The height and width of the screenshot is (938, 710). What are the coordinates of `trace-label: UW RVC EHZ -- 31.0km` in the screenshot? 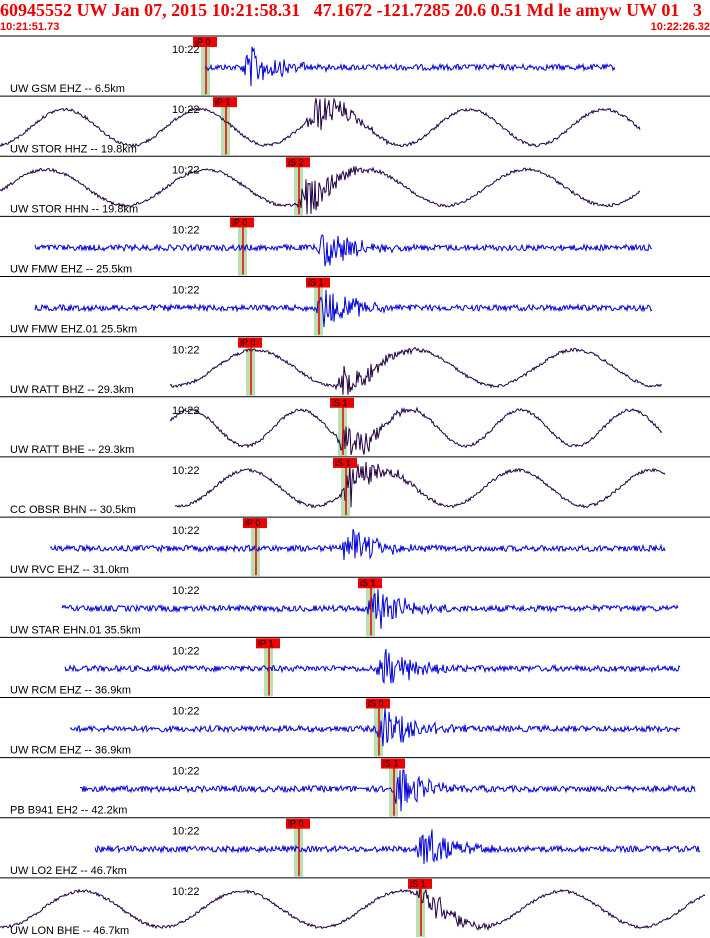 It's located at (69, 570).